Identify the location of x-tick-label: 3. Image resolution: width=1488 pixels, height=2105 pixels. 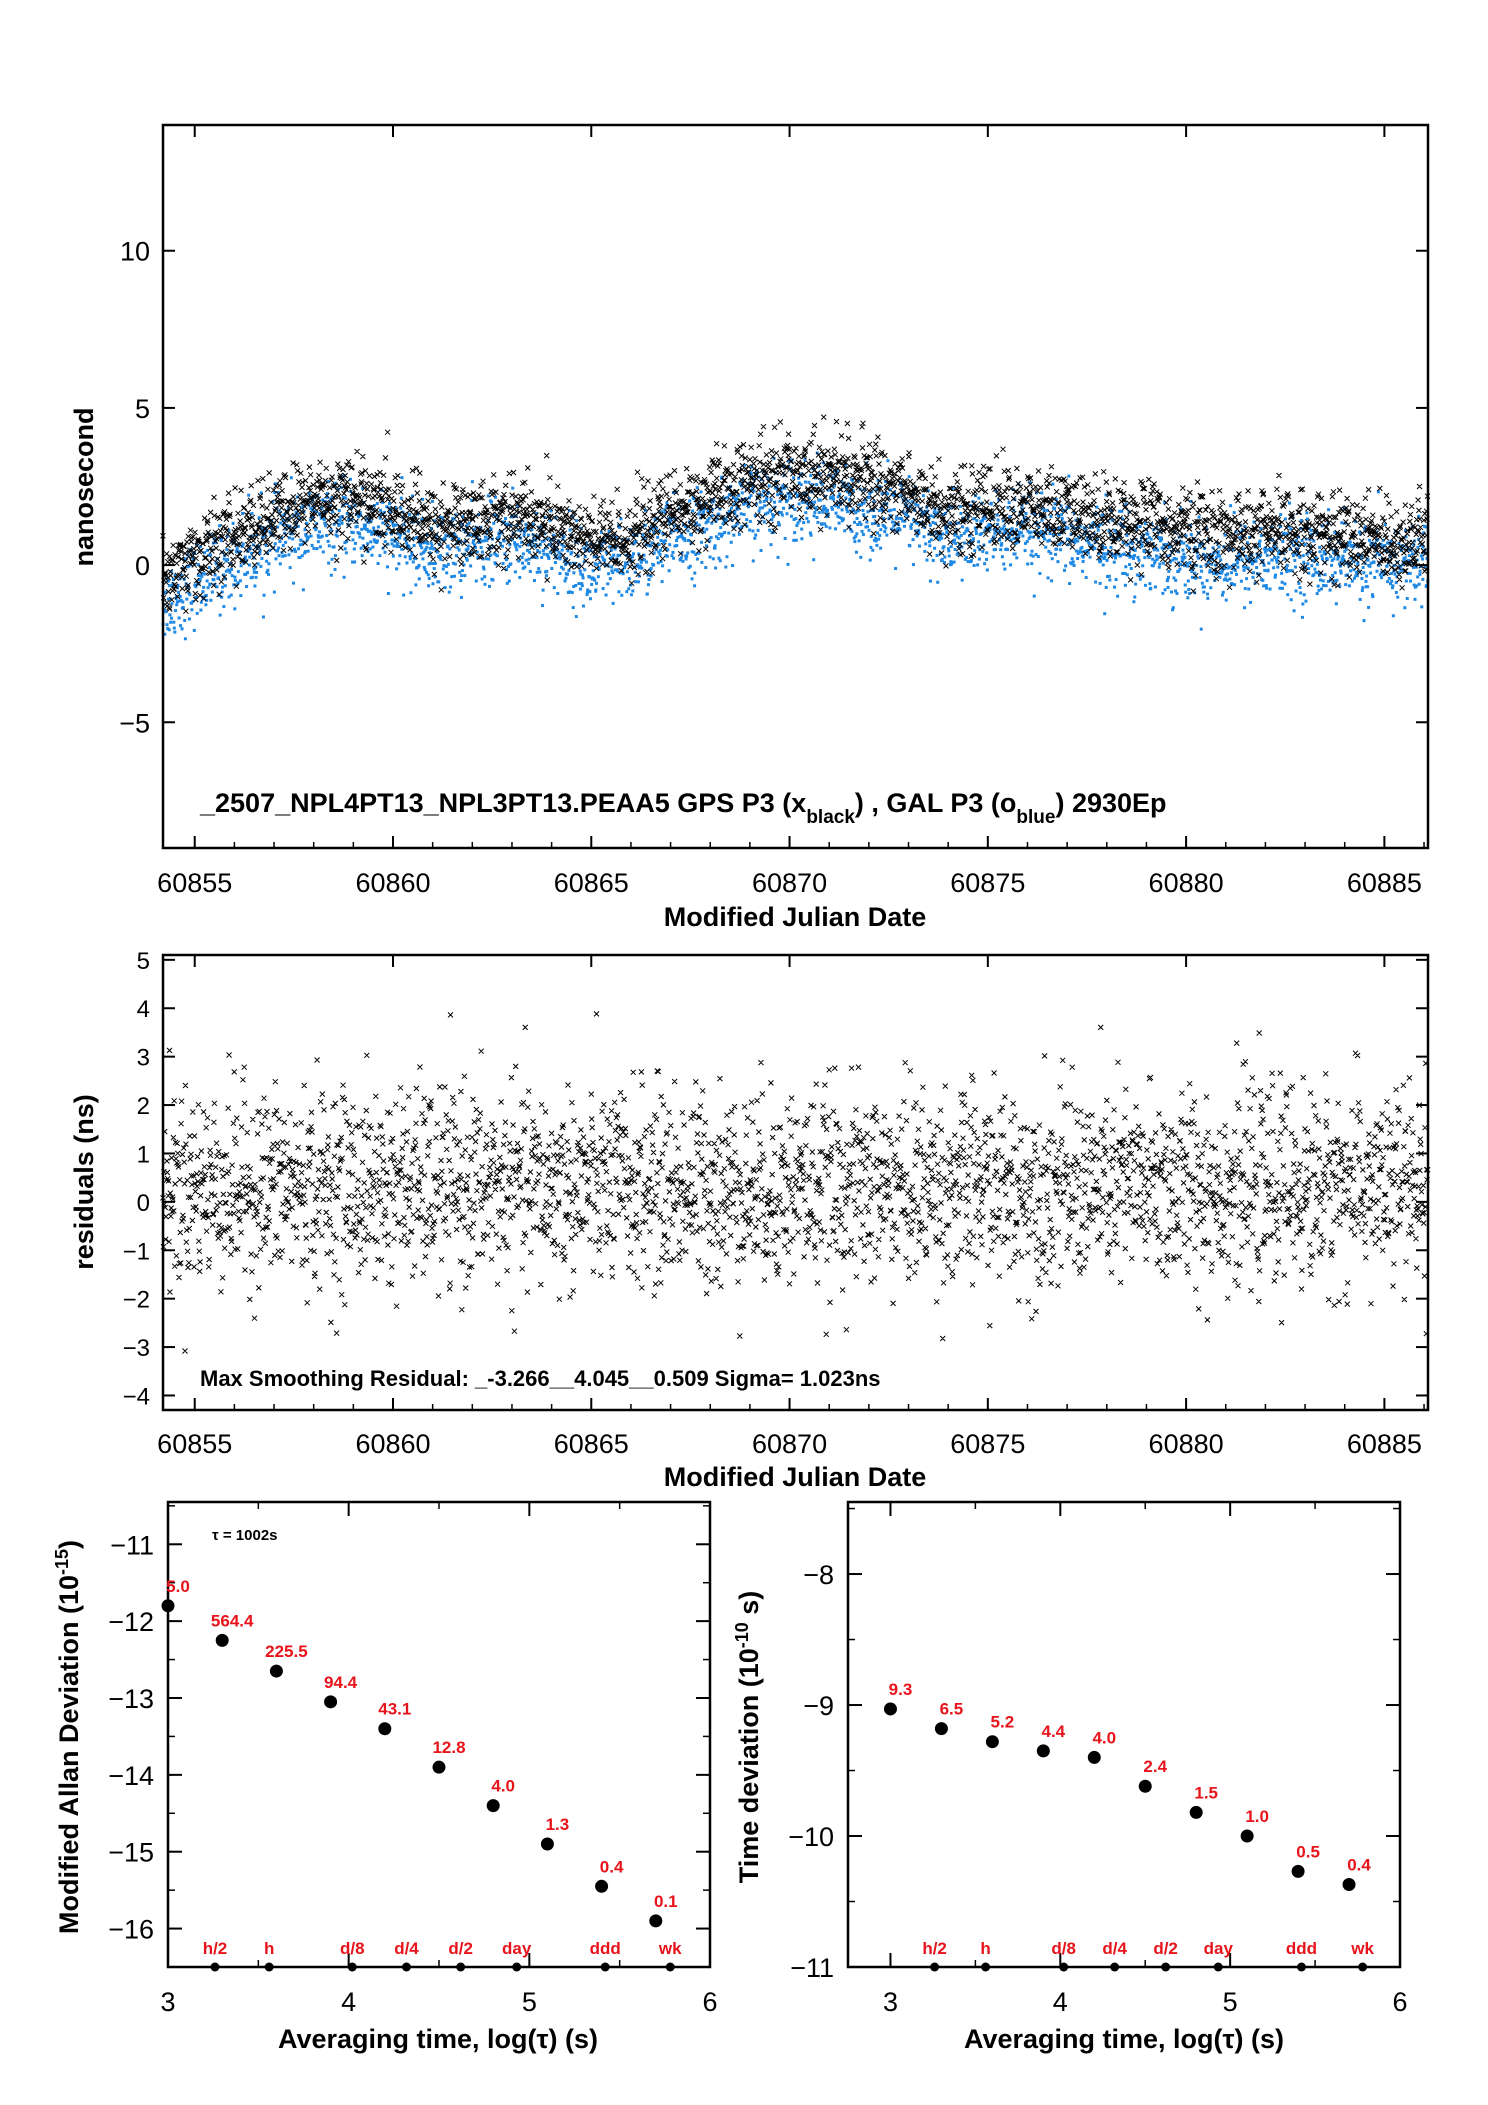
(167, 2002).